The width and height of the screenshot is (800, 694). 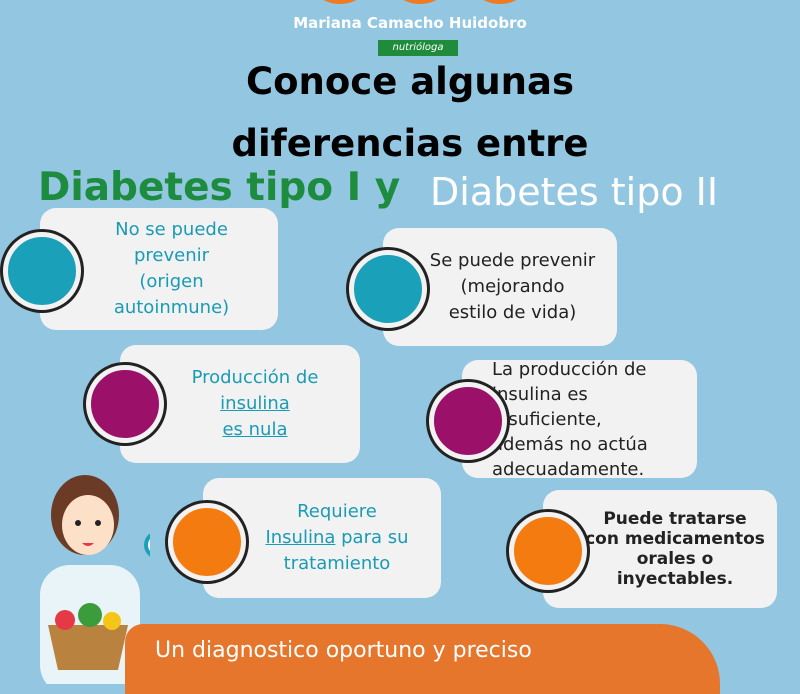 What do you see at coordinates (95, 579) in the screenshot?
I see `nutritionist-illustration` at bounding box center [95, 579].